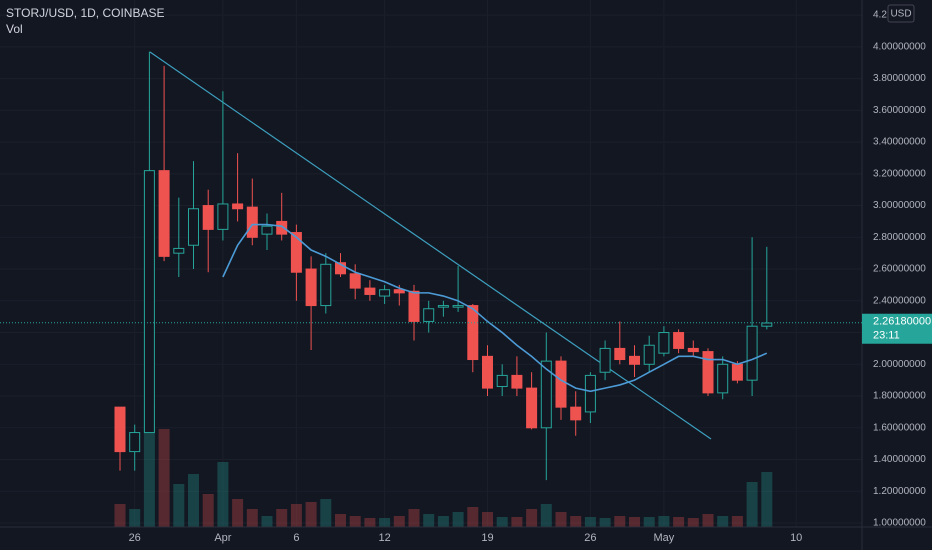  Describe the element at coordinates (899, 205) in the screenshot. I see `y-tick-label: 3.00000000` at that location.